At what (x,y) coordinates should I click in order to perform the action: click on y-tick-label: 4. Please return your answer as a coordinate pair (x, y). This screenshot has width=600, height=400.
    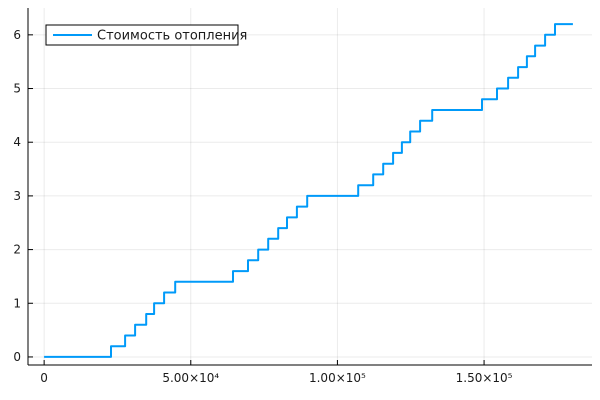
    Looking at the image, I should click on (17, 142).